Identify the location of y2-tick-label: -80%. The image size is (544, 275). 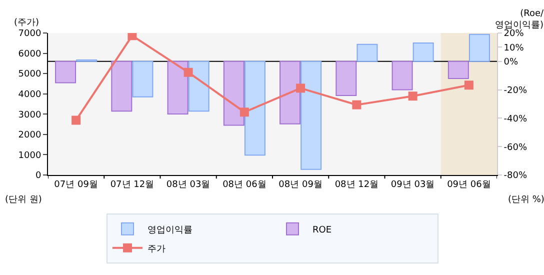
(516, 176).